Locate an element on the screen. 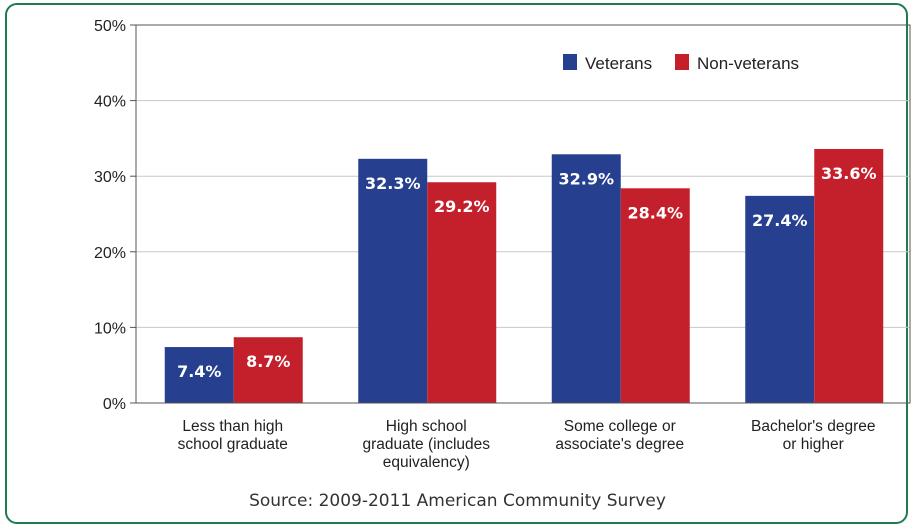  y-tick-label: 0% is located at coordinates (114, 404).